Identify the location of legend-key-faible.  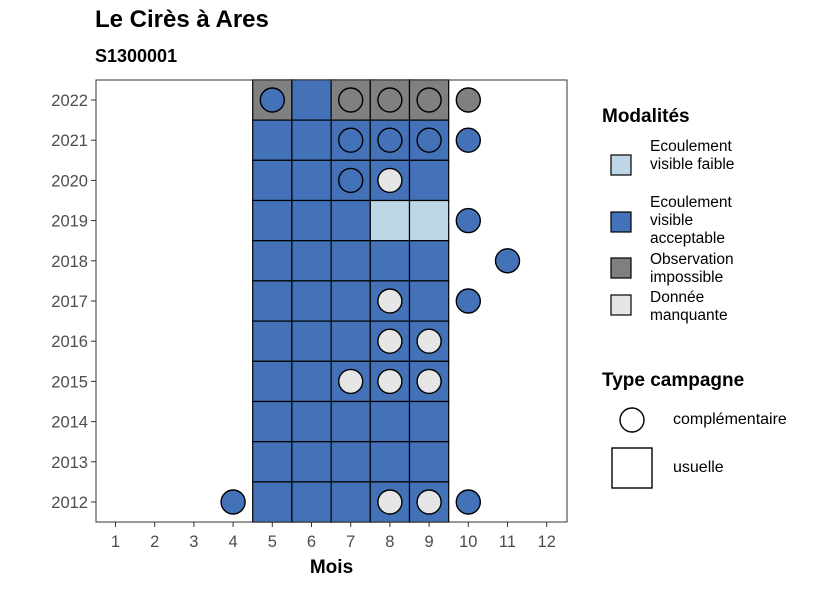
(621, 165).